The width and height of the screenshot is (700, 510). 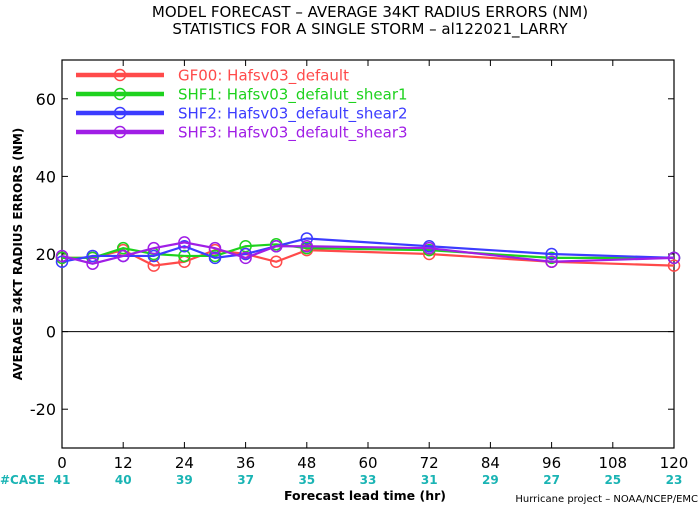 I want to click on x-tick-label: 48, so click(x=306, y=463).